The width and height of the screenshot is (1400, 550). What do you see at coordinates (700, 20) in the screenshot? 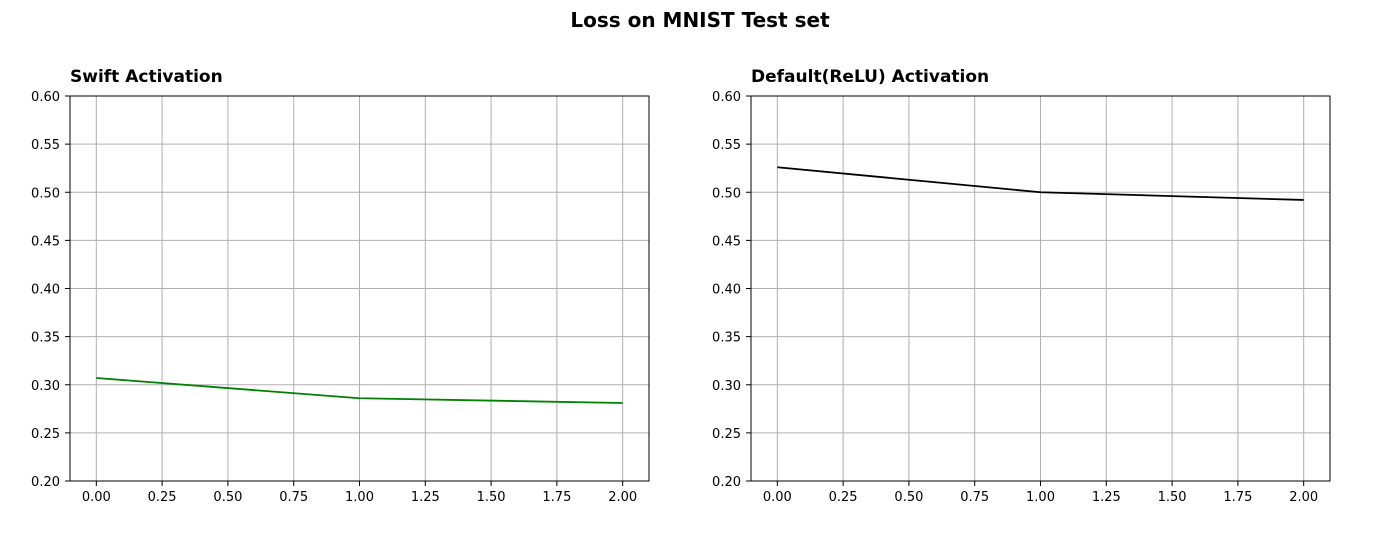
I see `figure-title: Loss on MNIST Test set` at bounding box center [700, 20].